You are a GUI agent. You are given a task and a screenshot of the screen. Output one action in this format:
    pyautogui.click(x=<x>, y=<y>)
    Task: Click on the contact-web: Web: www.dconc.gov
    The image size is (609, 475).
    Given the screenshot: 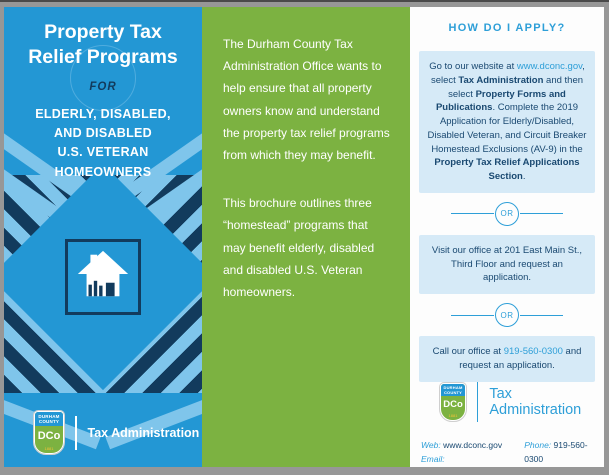 What is the action you would take?
    pyautogui.click(x=462, y=444)
    